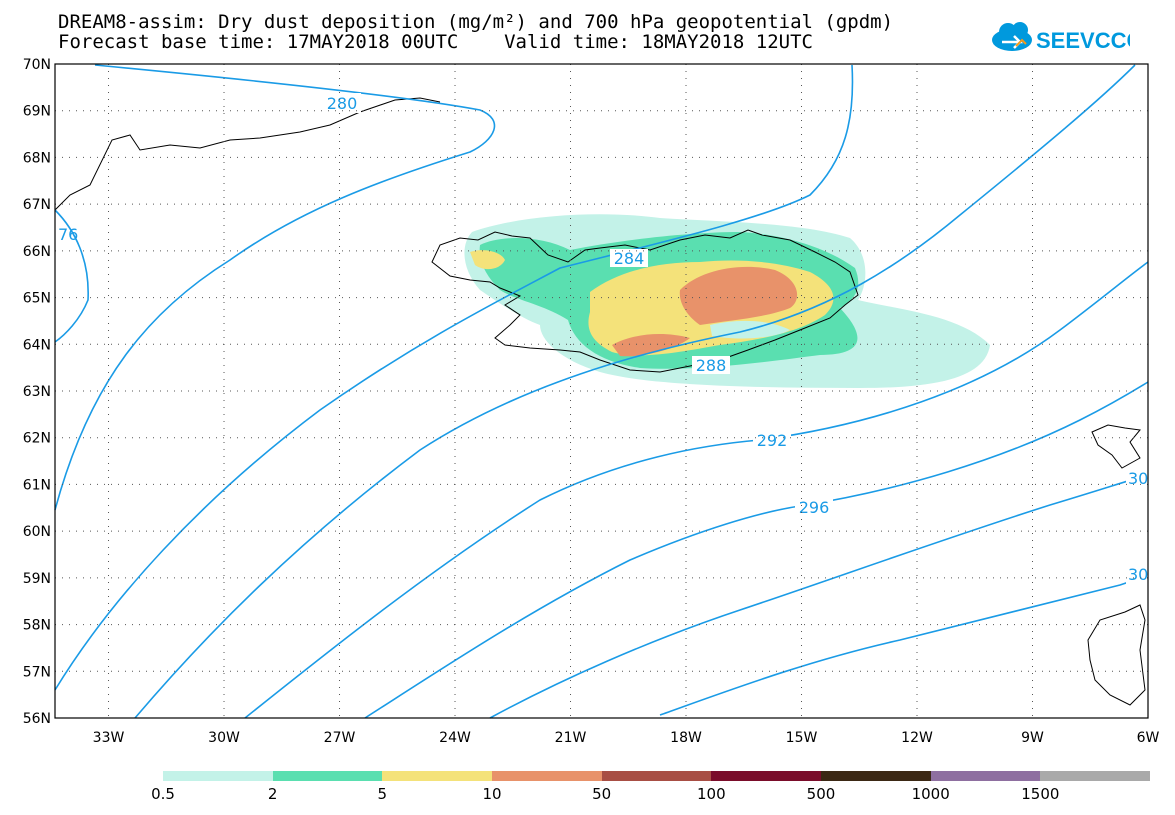 This screenshot has height=815, width=1175. I want to click on longitude-label: 27W, so click(340, 738).